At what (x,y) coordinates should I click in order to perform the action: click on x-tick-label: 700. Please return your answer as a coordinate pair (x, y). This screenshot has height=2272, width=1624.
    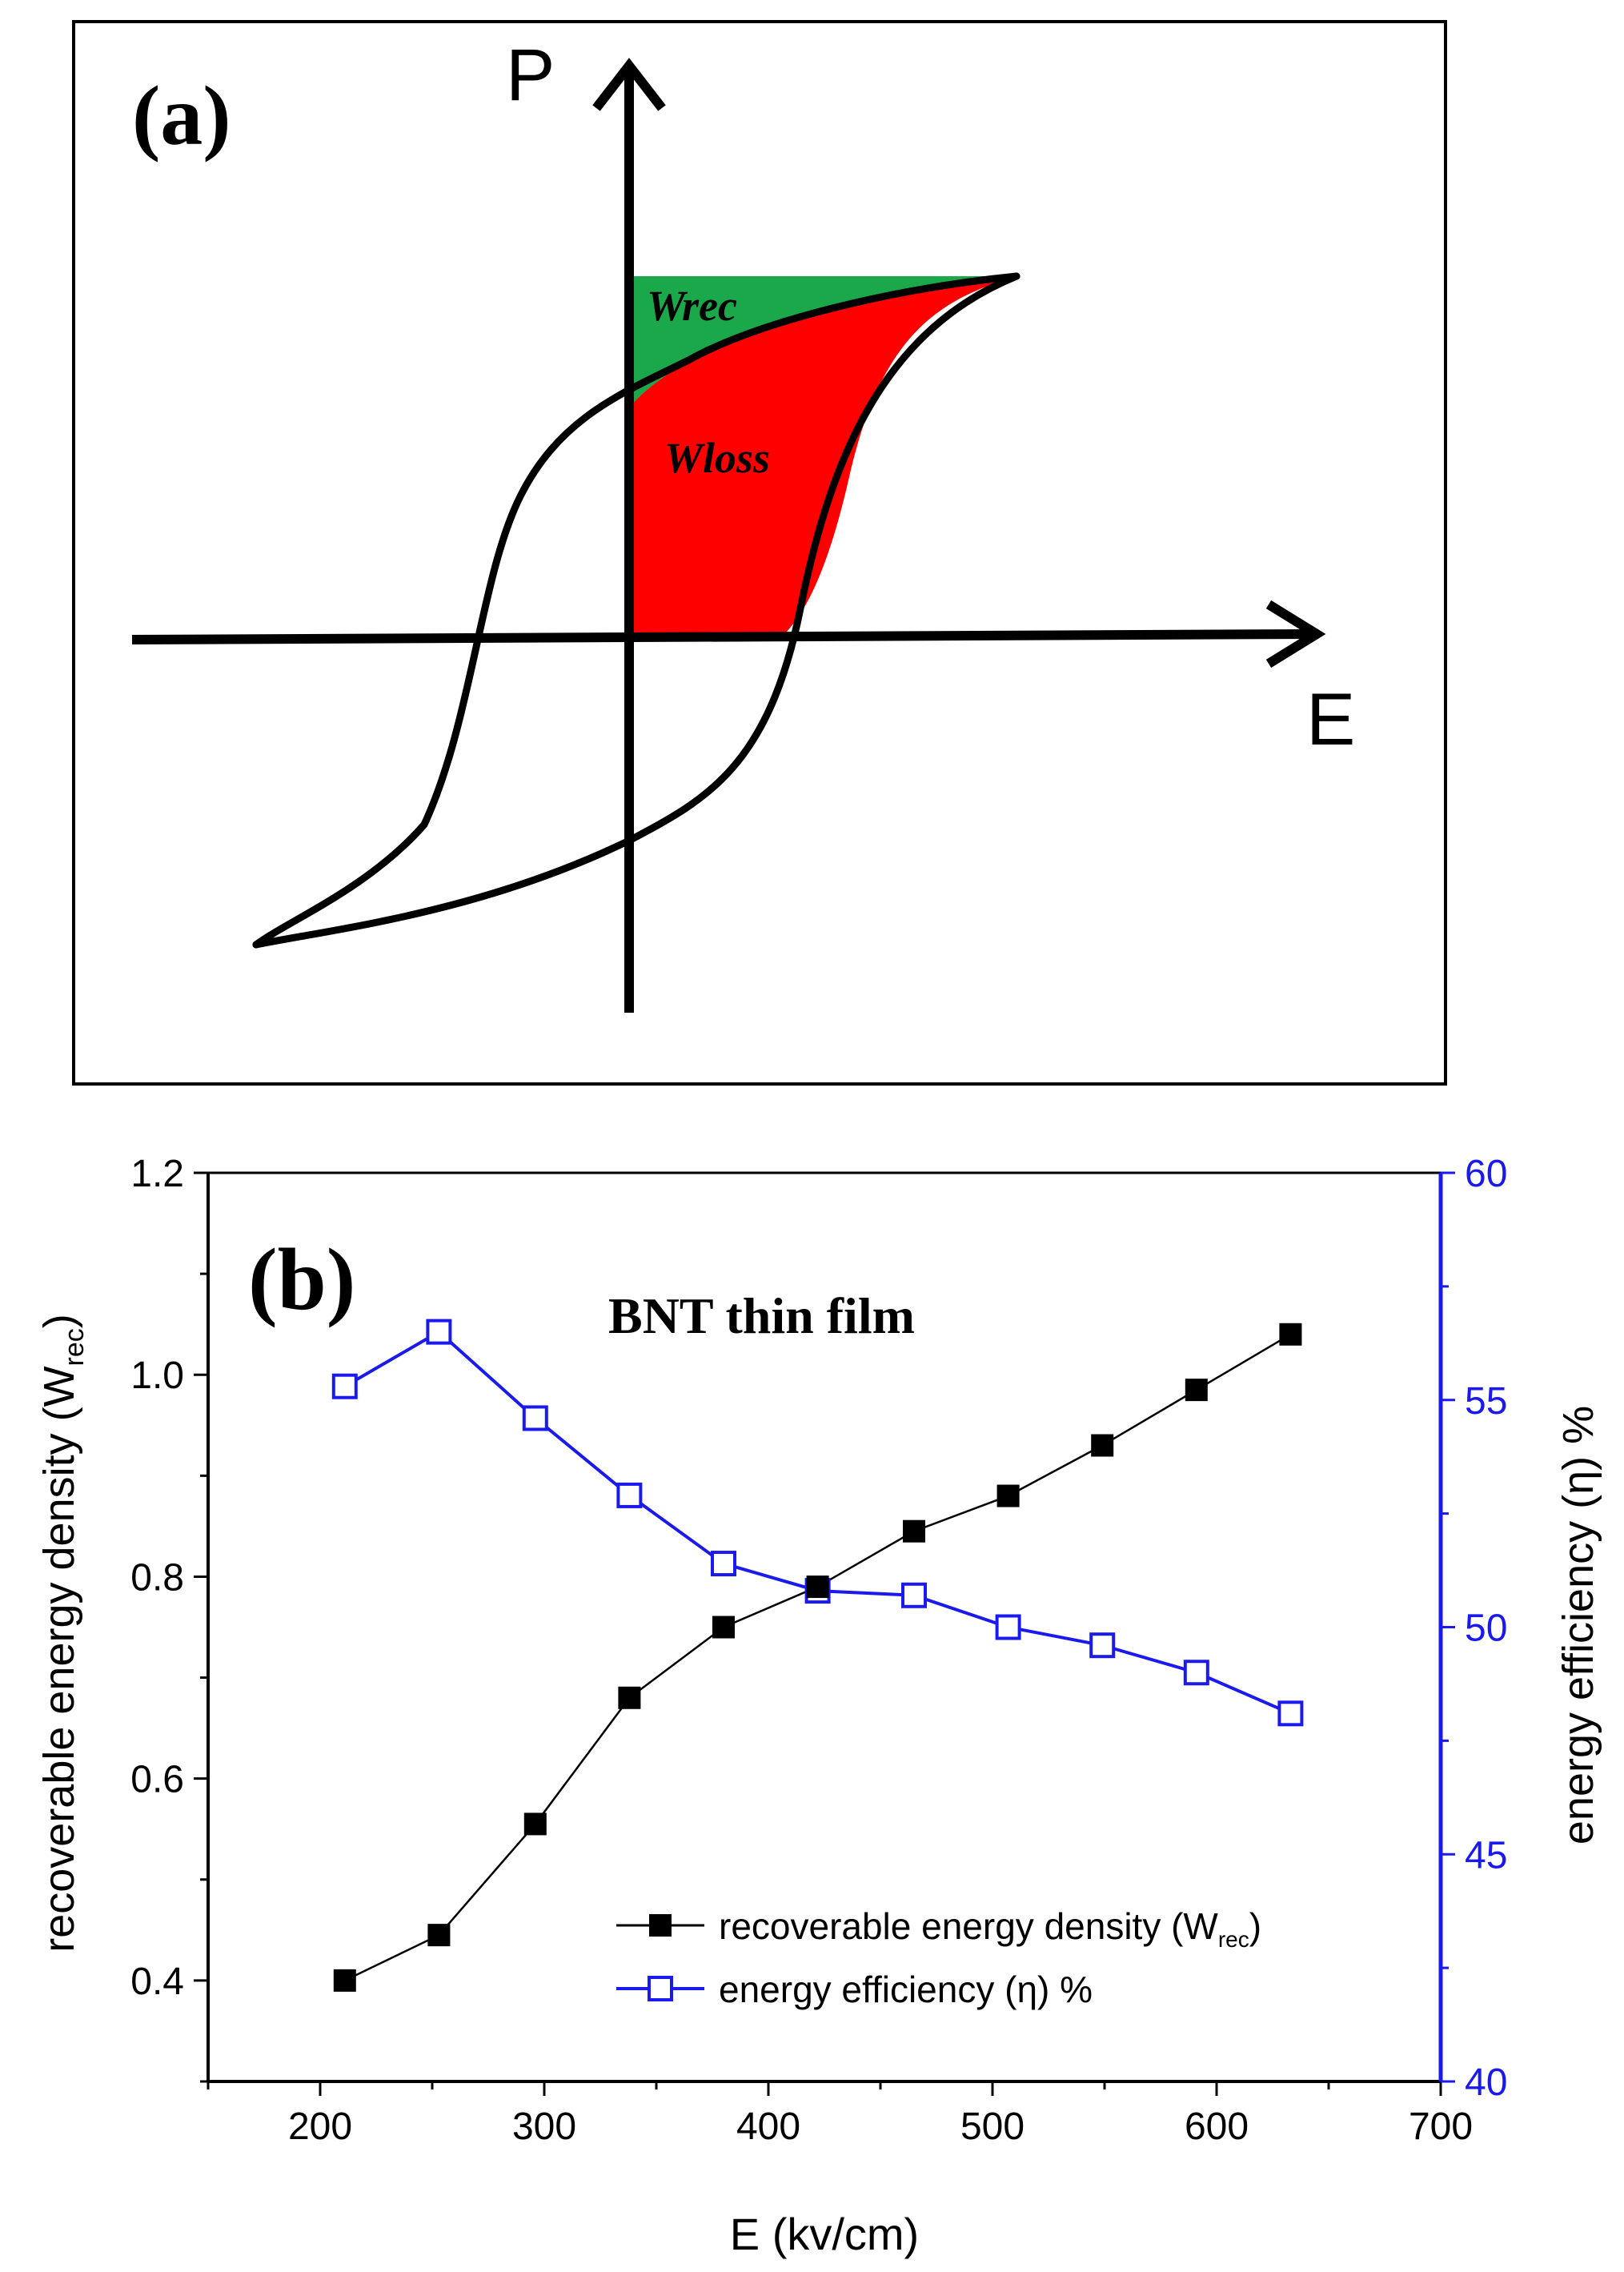
    Looking at the image, I should click on (1441, 2127).